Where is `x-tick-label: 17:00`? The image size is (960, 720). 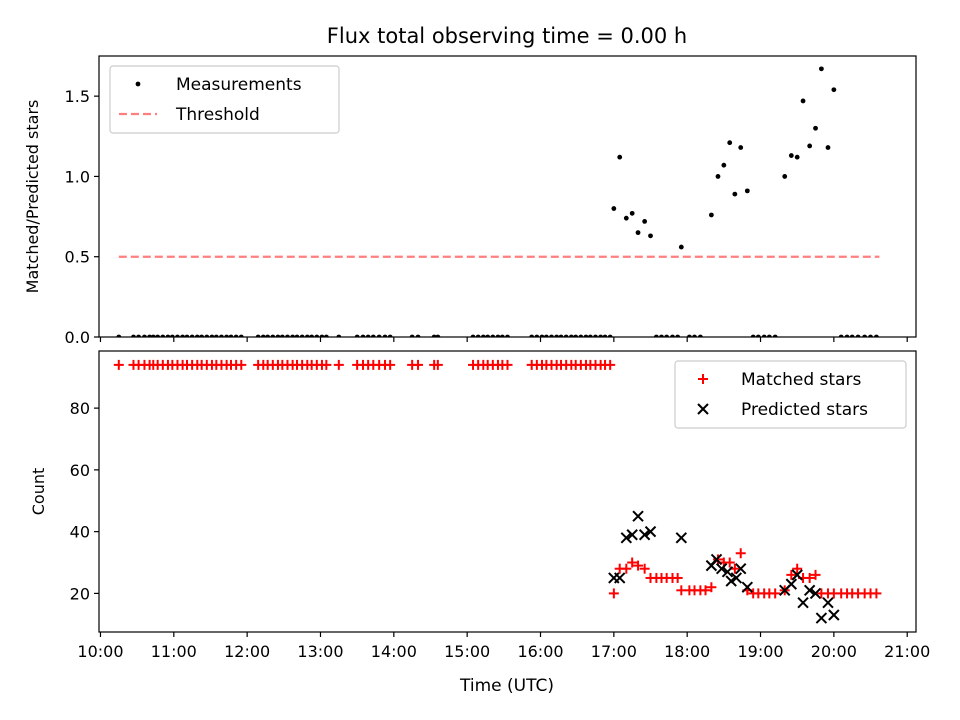 x-tick-label: 17:00 is located at coordinates (614, 651).